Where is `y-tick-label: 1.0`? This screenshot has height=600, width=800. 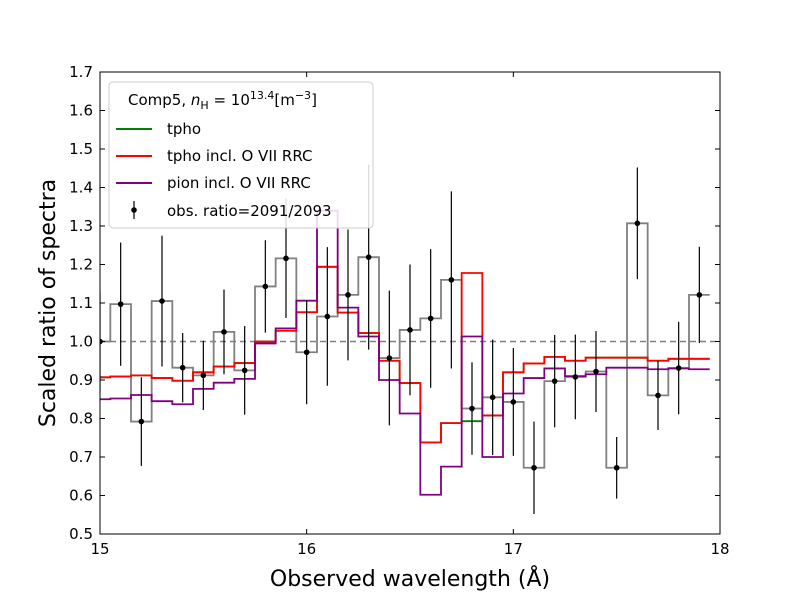
y-tick-label: 1.0 is located at coordinates (81, 342).